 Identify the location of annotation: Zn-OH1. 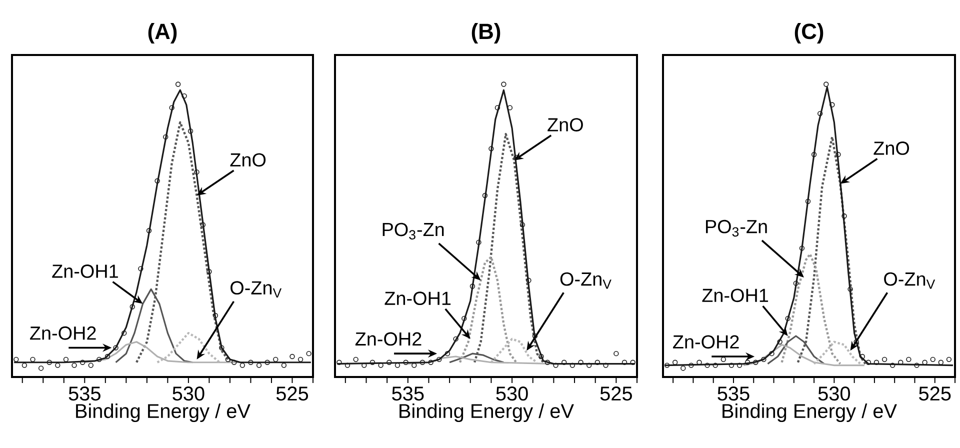
(417, 299).